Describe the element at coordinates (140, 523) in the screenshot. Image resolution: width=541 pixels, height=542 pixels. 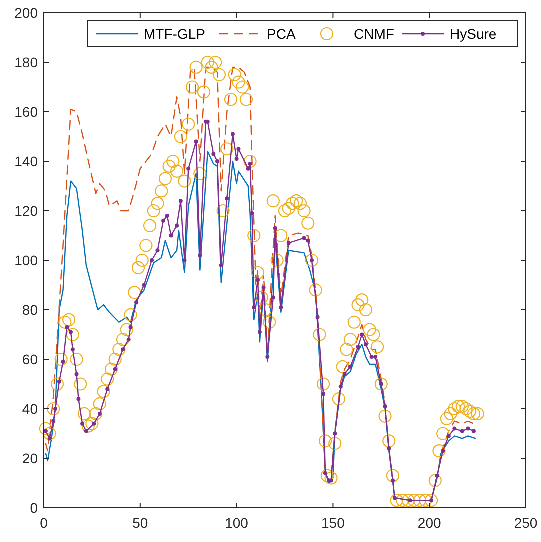
I see `x-tick-label: 50` at that location.